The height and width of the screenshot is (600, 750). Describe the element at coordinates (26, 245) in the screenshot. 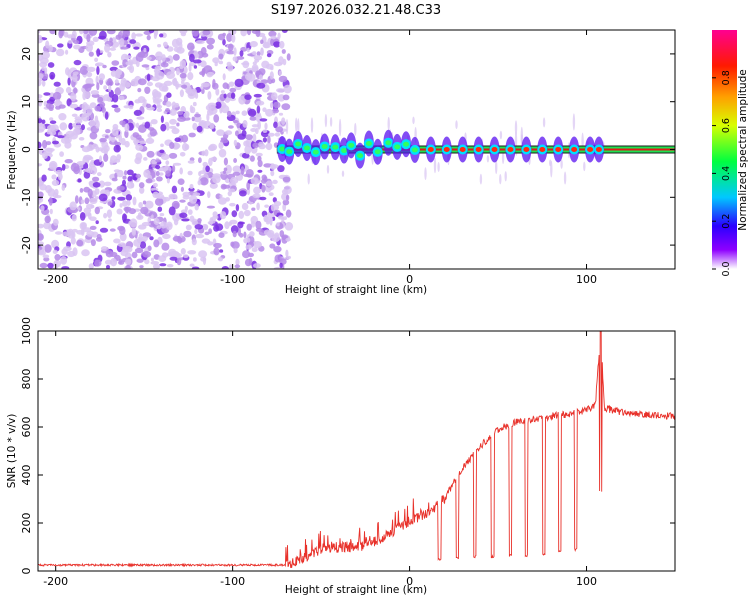

I see `y-tick-label: -20` at that location.